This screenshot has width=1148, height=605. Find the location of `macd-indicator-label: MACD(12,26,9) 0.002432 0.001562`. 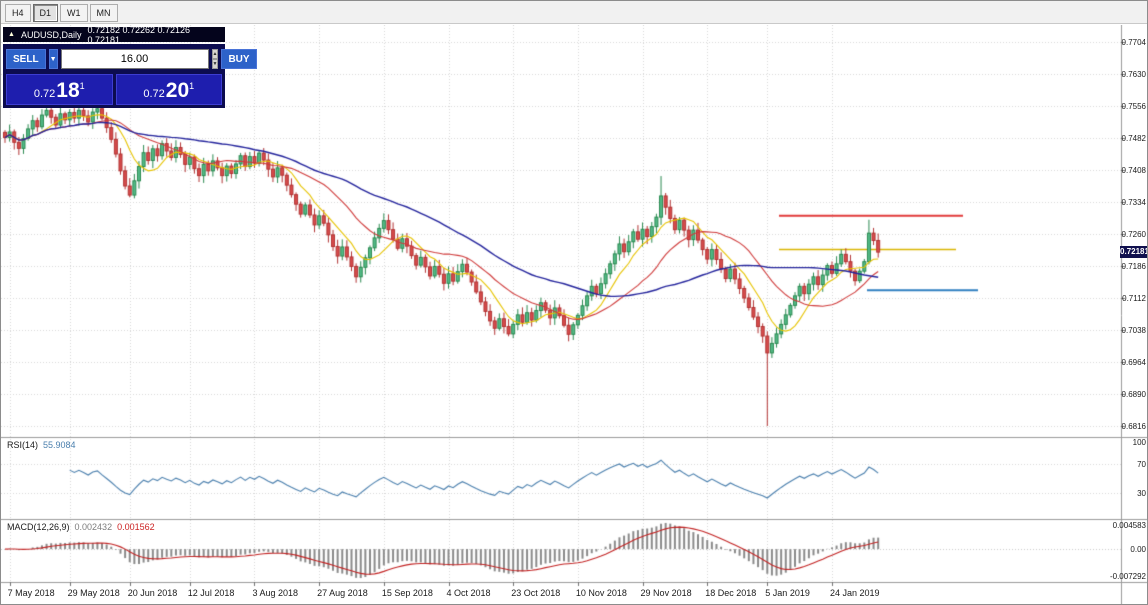

macd-indicator-label: MACD(12,26,9) 0.002432 0.001562 is located at coordinates (81, 527).